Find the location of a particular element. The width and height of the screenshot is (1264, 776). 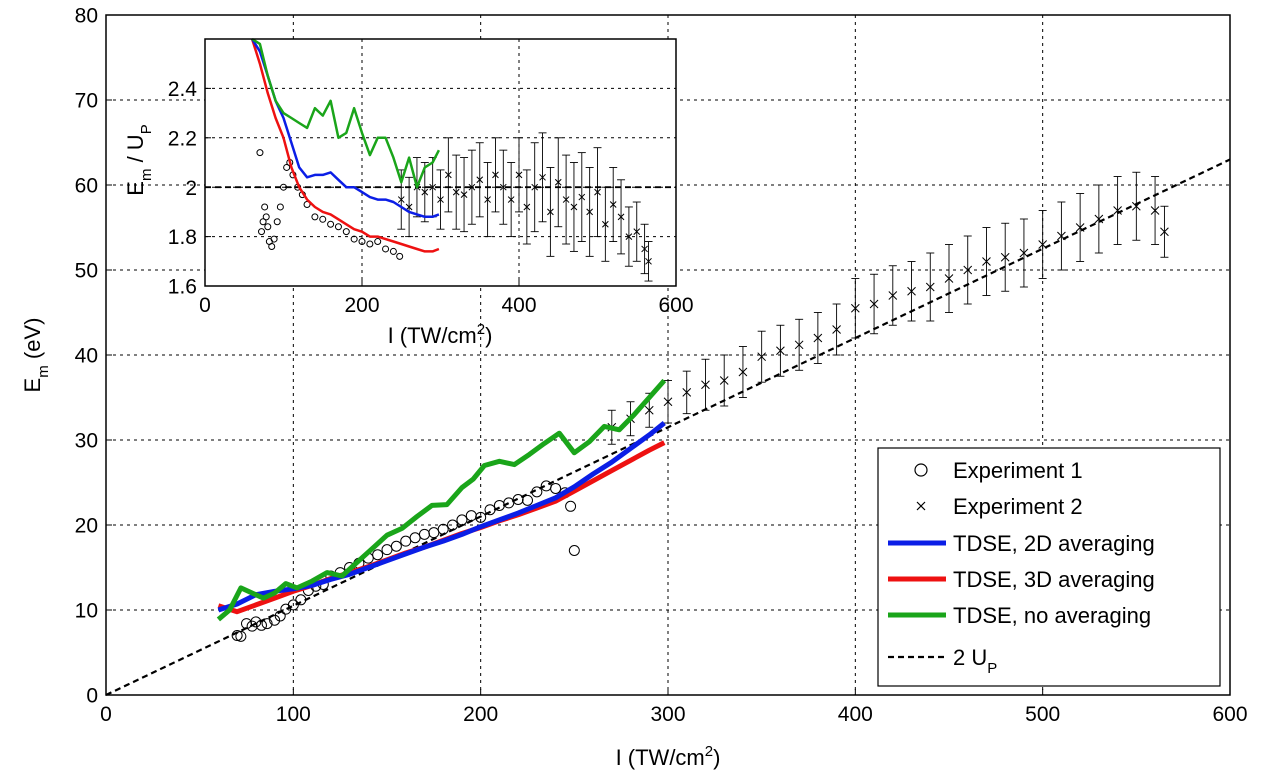

main-x-tick-label: 0 is located at coordinates (106, 714).